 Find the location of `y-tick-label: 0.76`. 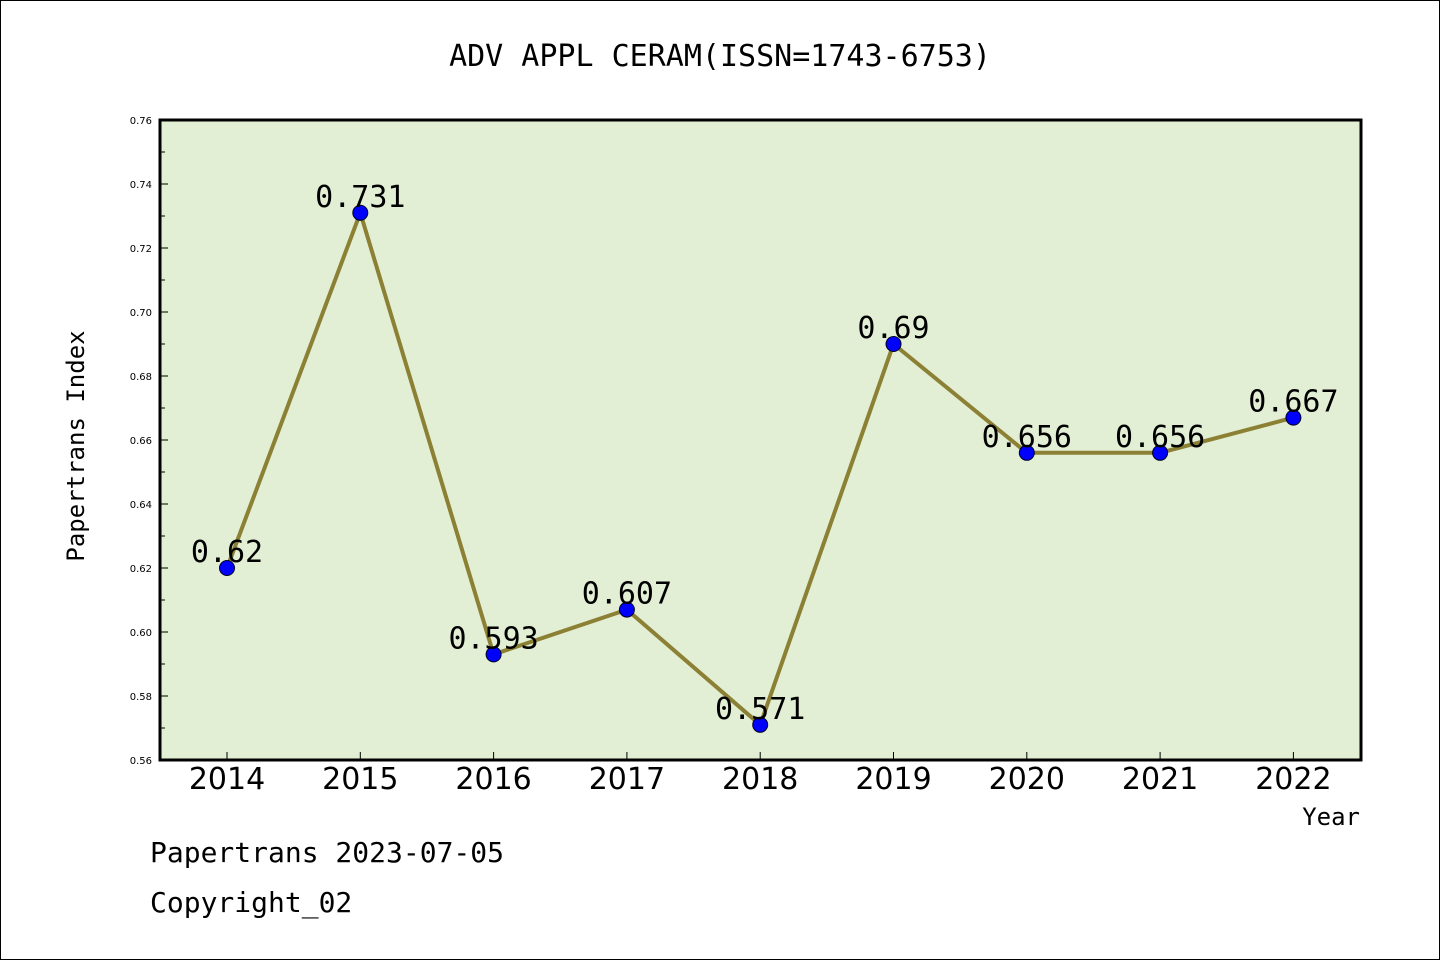

y-tick-label: 0.76 is located at coordinates (141, 121).